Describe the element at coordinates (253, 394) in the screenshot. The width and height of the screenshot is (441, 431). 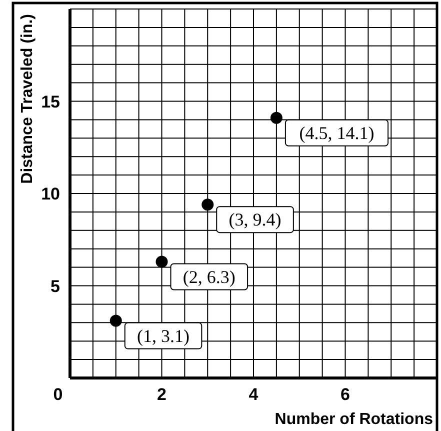
I see `x-tick-label: 4` at that location.